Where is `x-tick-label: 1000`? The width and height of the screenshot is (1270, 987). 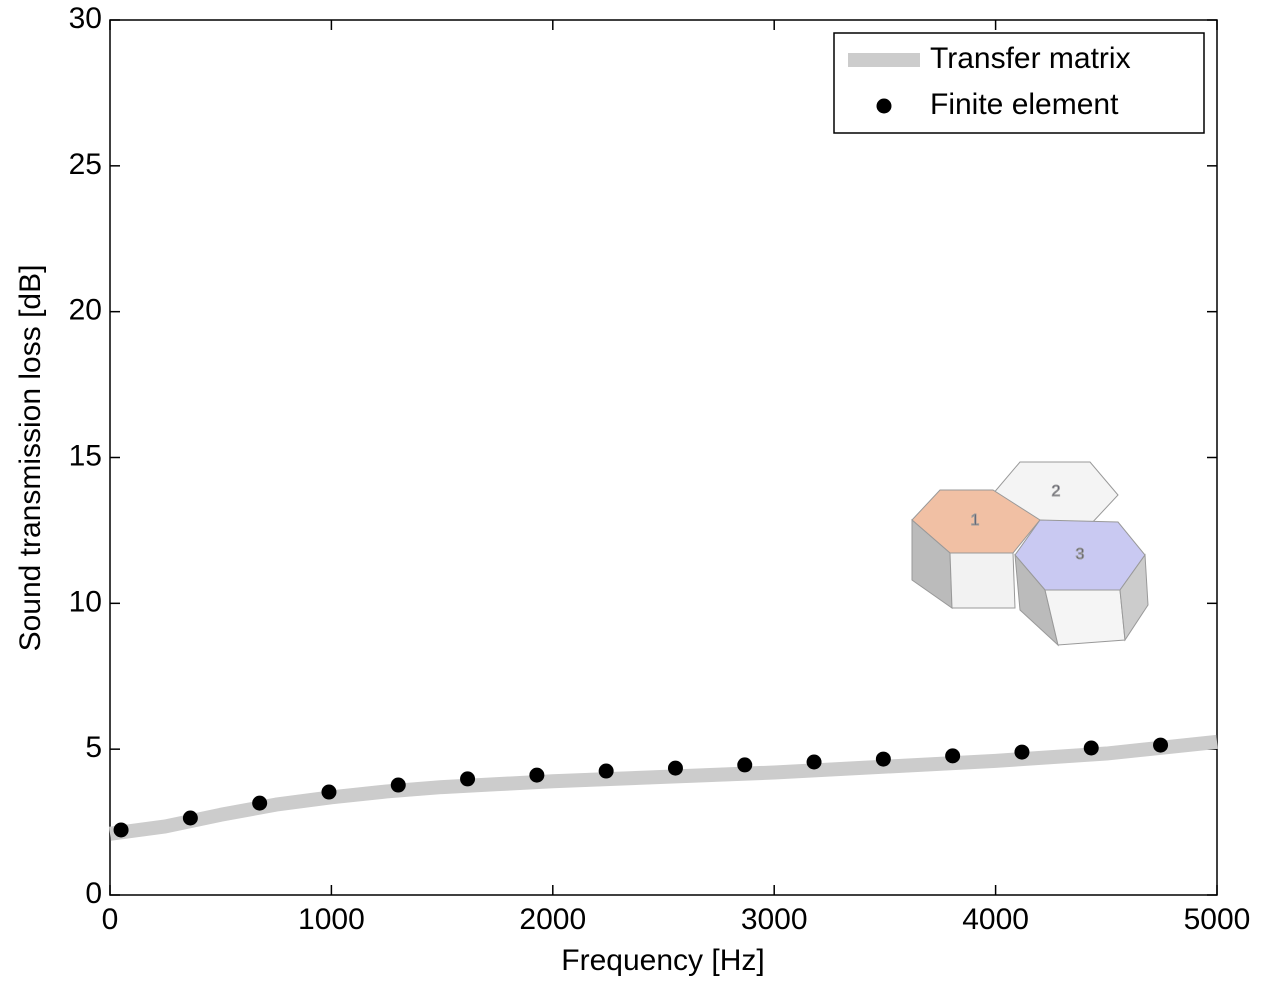
x-tick-label: 1000 is located at coordinates (331, 919).